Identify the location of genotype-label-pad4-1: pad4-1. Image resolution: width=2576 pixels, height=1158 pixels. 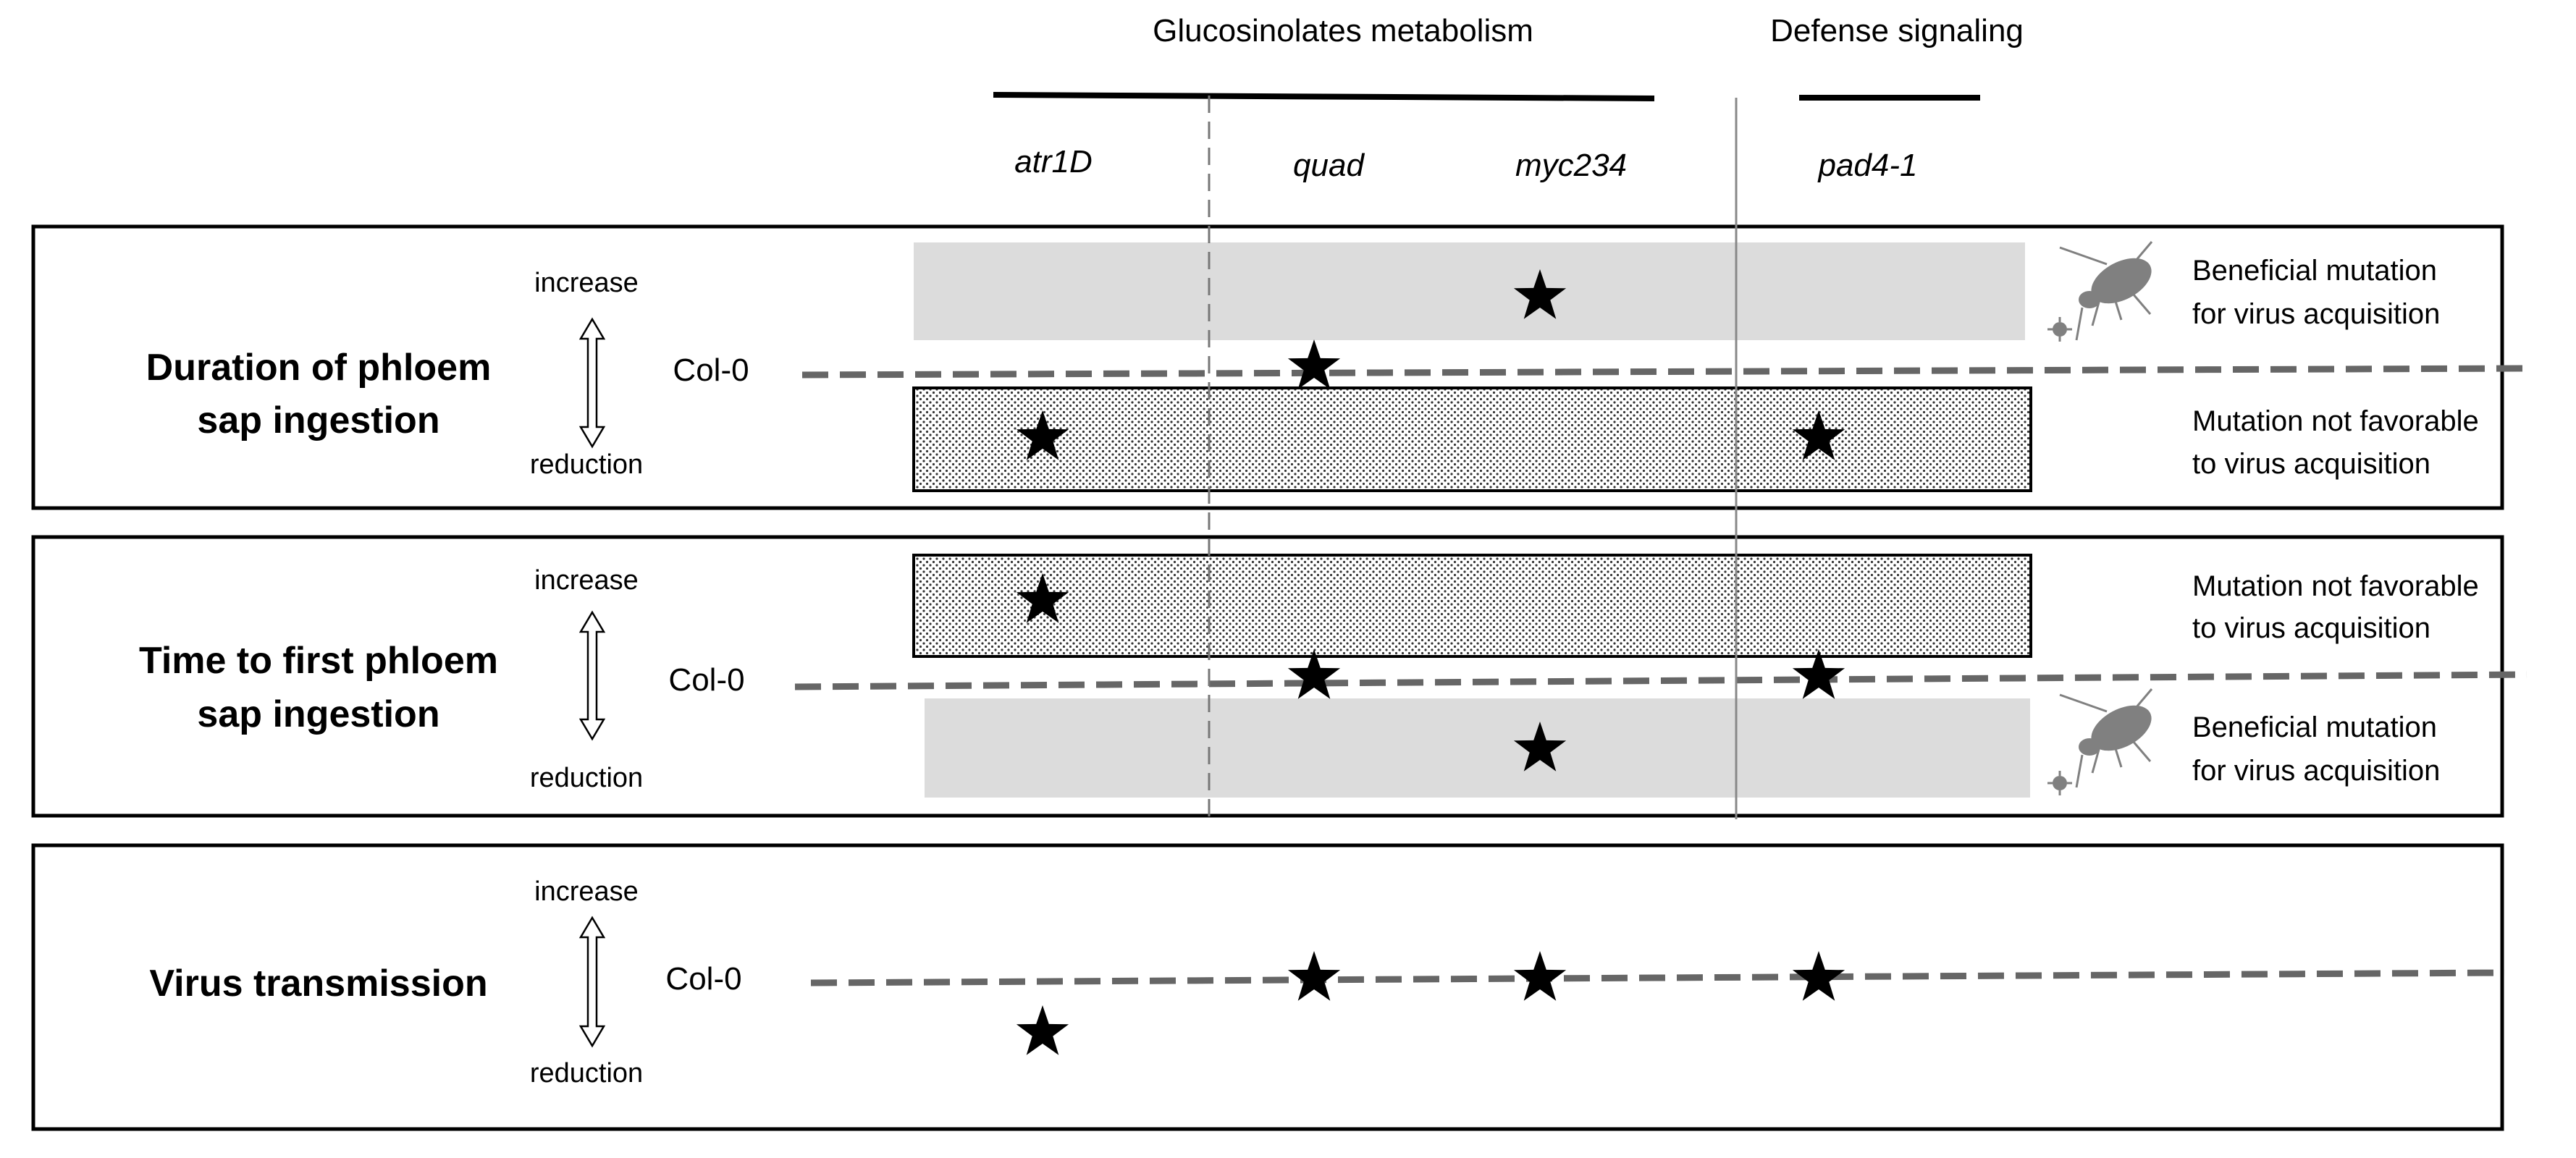
(1867, 165).